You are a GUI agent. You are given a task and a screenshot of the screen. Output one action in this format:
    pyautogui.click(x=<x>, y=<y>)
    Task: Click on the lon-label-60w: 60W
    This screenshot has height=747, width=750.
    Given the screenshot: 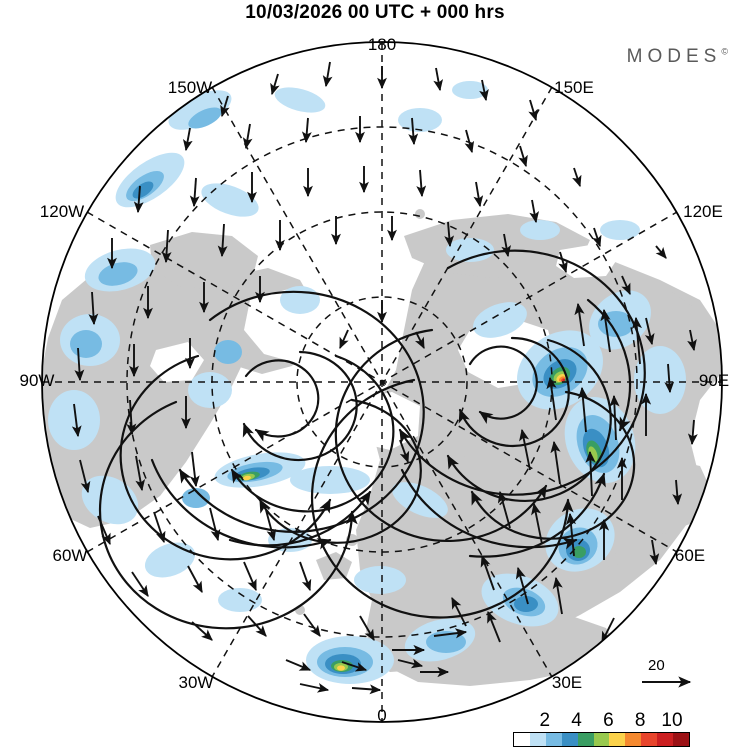 What is the action you would take?
    pyautogui.click(x=70, y=555)
    